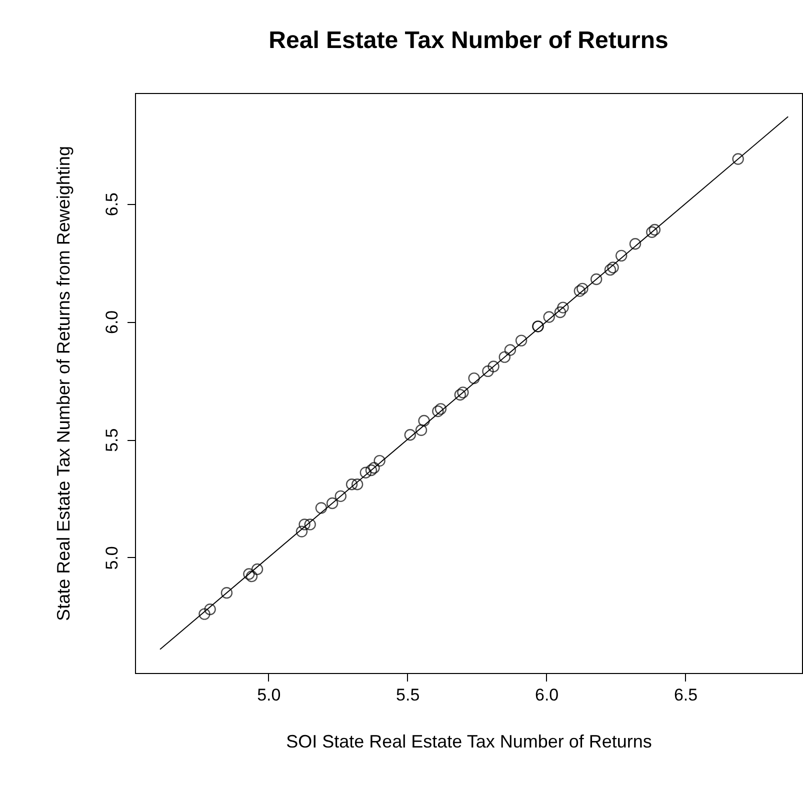 This screenshot has width=803, height=802. What do you see at coordinates (112, 558) in the screenshot?
I see `y-tick-label: 5.0` at bounding box center [112, 558].